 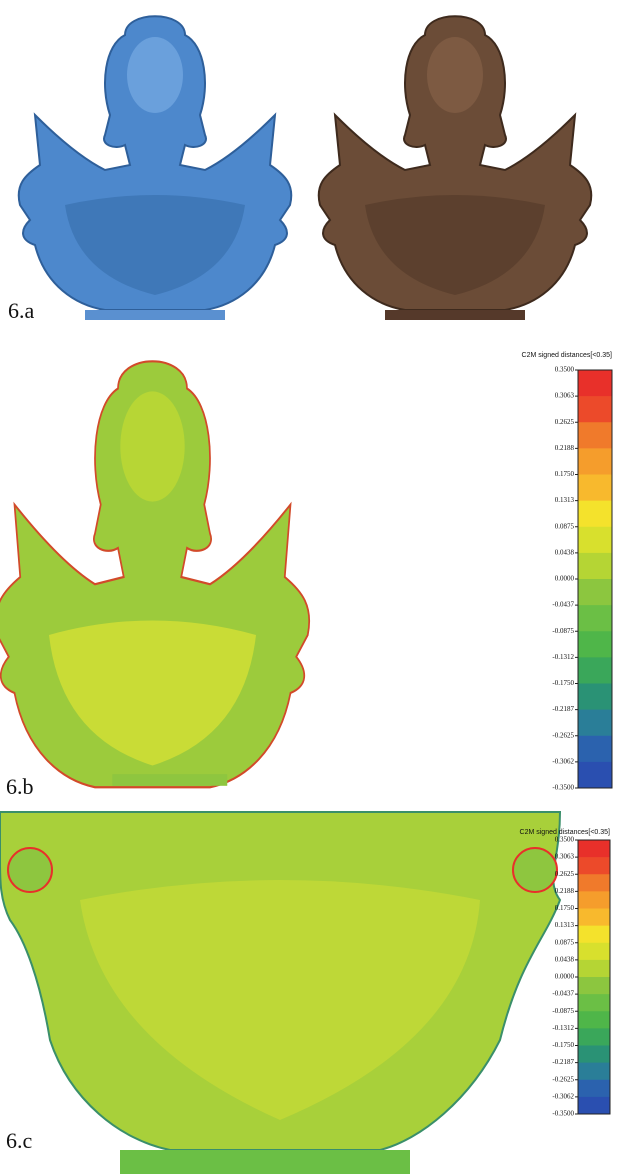 I want to click on panel-label: 6.b, so click(x=20, y=786).